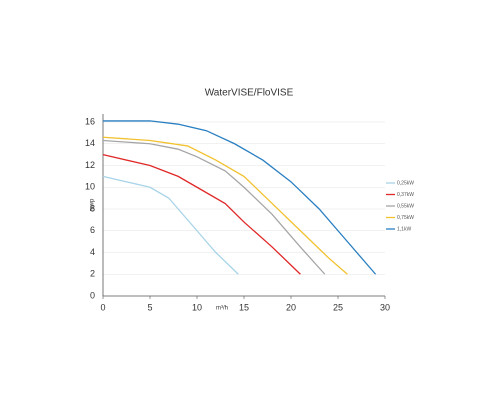  Describe the element at coordinates (90, 165) in the screenshot. I see `y-tick-label: 12` at that location.